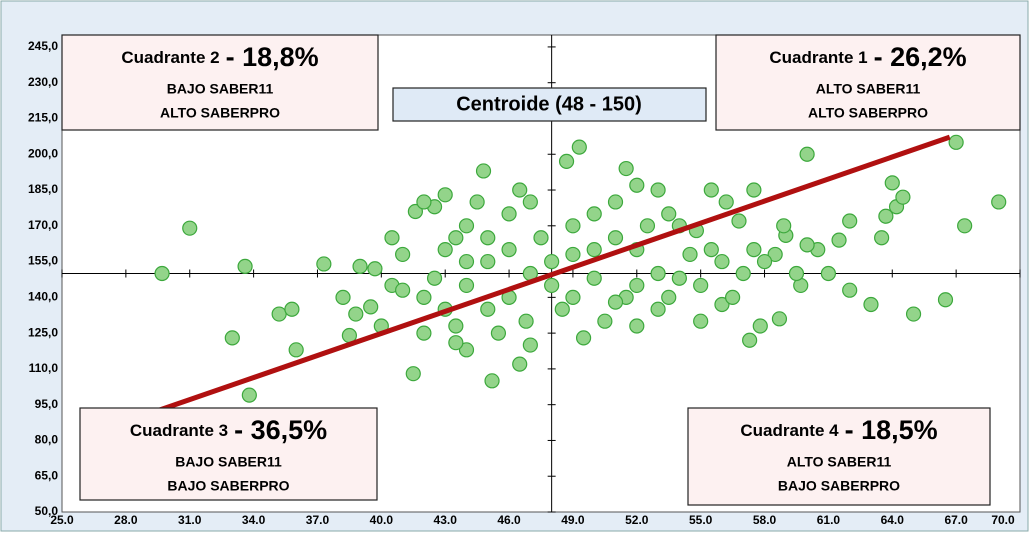 The height and width of the screenshot is (537, 1029). I want to click on quadrant-percent: - 36,5%, so click(280, 430).